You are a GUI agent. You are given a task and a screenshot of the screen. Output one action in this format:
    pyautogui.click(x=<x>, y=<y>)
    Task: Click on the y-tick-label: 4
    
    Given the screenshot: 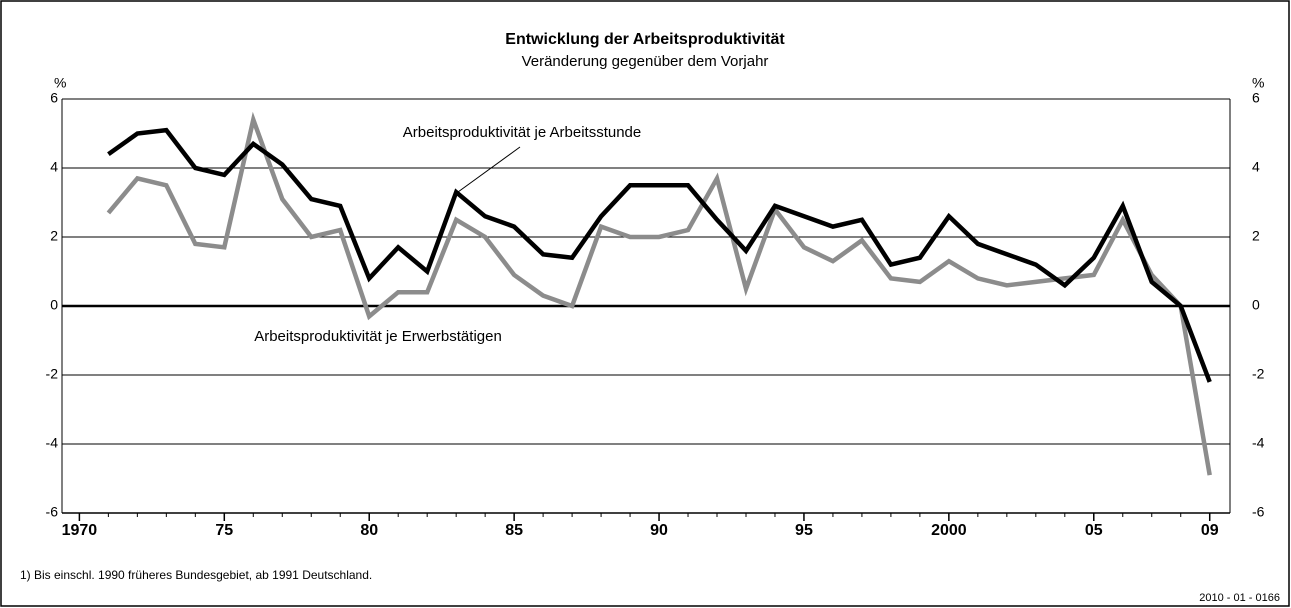 What is the action you would take?
    pyautogui.click(x=54, y=167)
    